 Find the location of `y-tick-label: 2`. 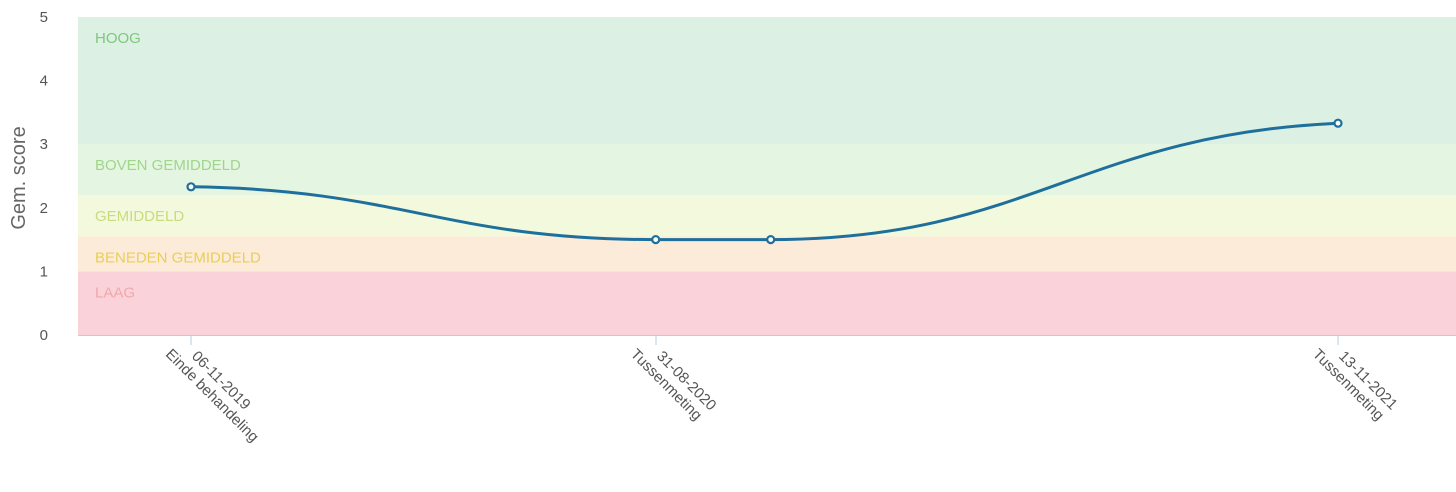

y-tick-label: 2 is located at coordinates (44, 208).